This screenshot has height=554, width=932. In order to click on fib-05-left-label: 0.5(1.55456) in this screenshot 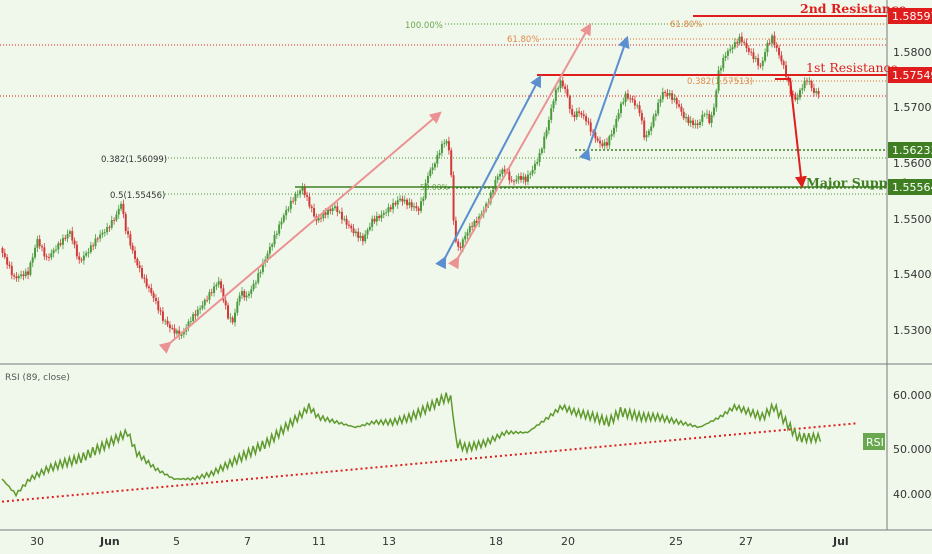, I will do `click(137, 196)`.